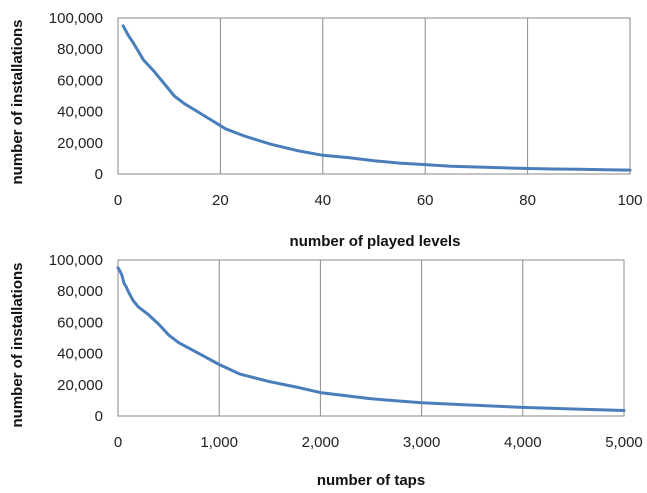 The height and width of the screenshot is (493, 647). Describe the element at coordinates (371, 480) in the screenshot. I see `x-axis-label: number of taps` at that location.